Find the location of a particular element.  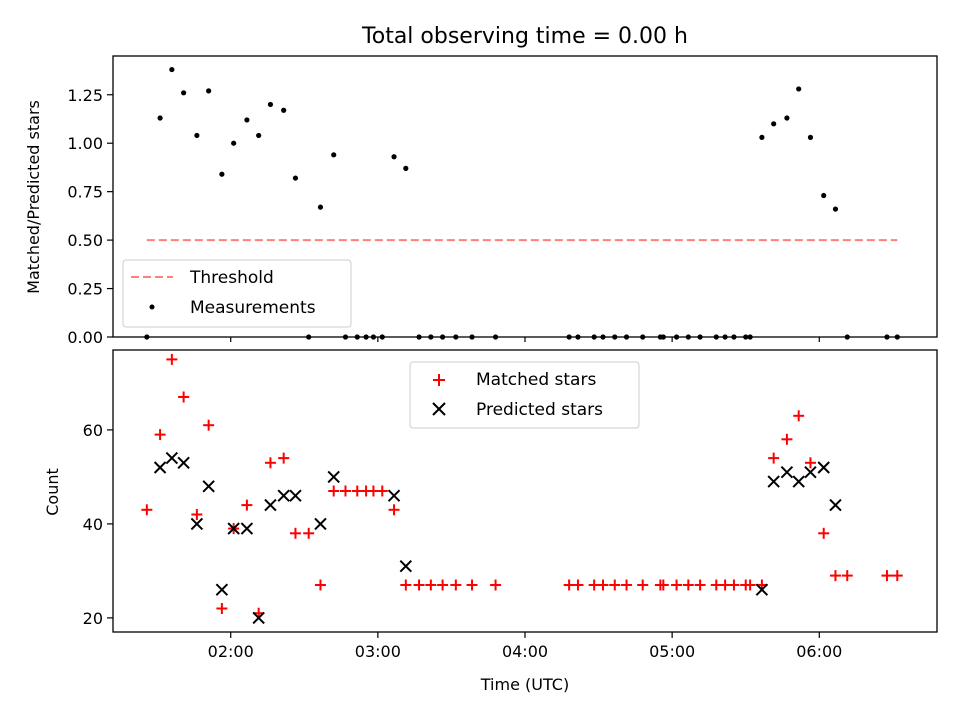

chart-title: Total observing time = 0.00 h is located at coordinates (524, 36).